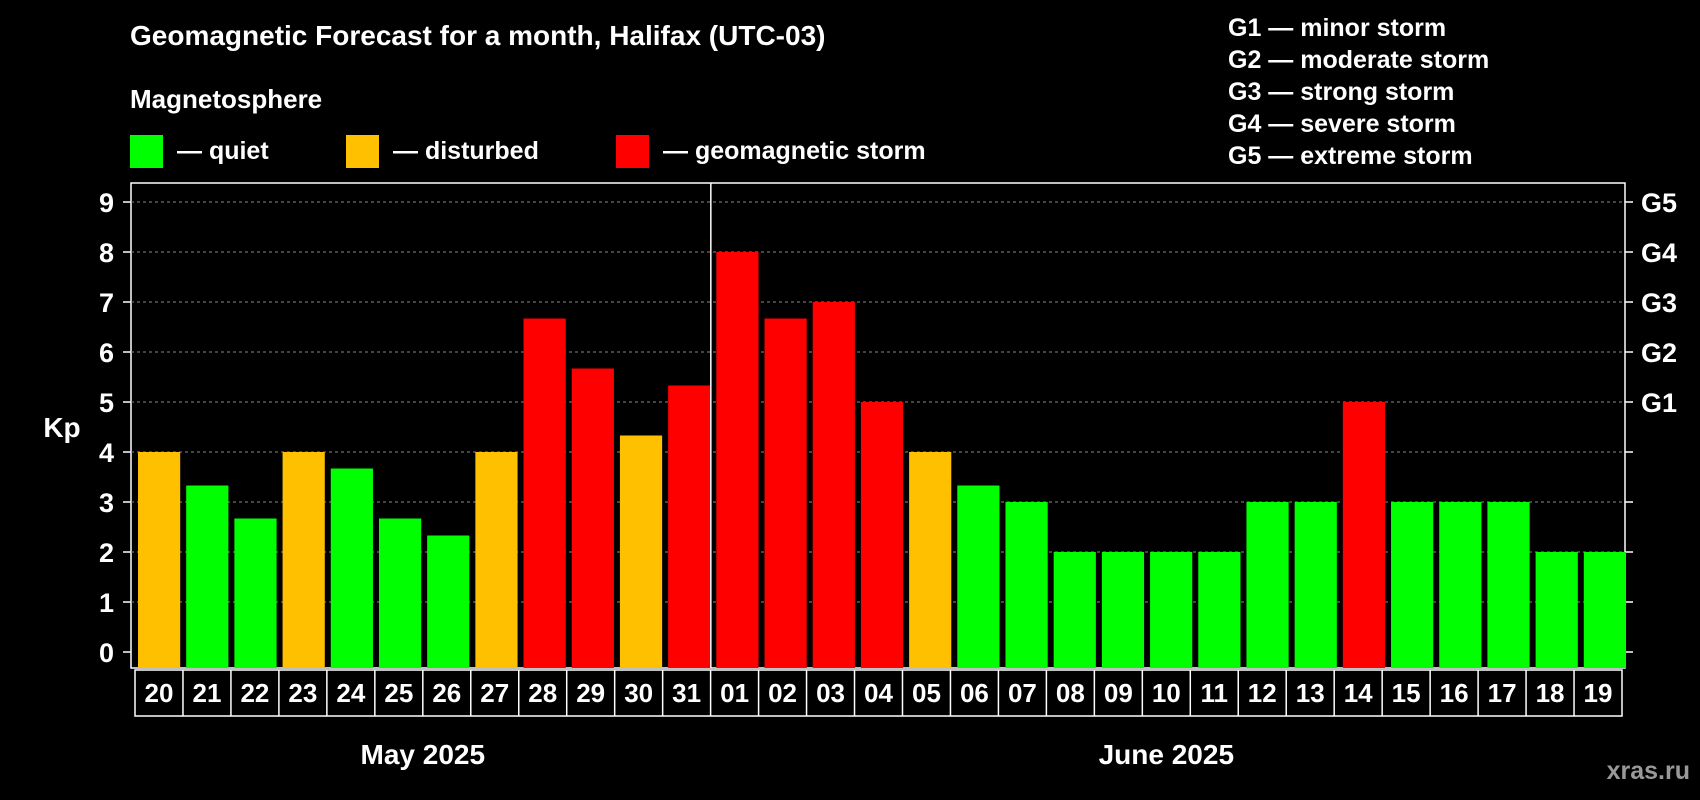 The image size is (1700, 800). What do you see at coordinates (1070, 693) in the screenshot?
I see `x-tick-label: 08` at bounding box center [1070, 693].